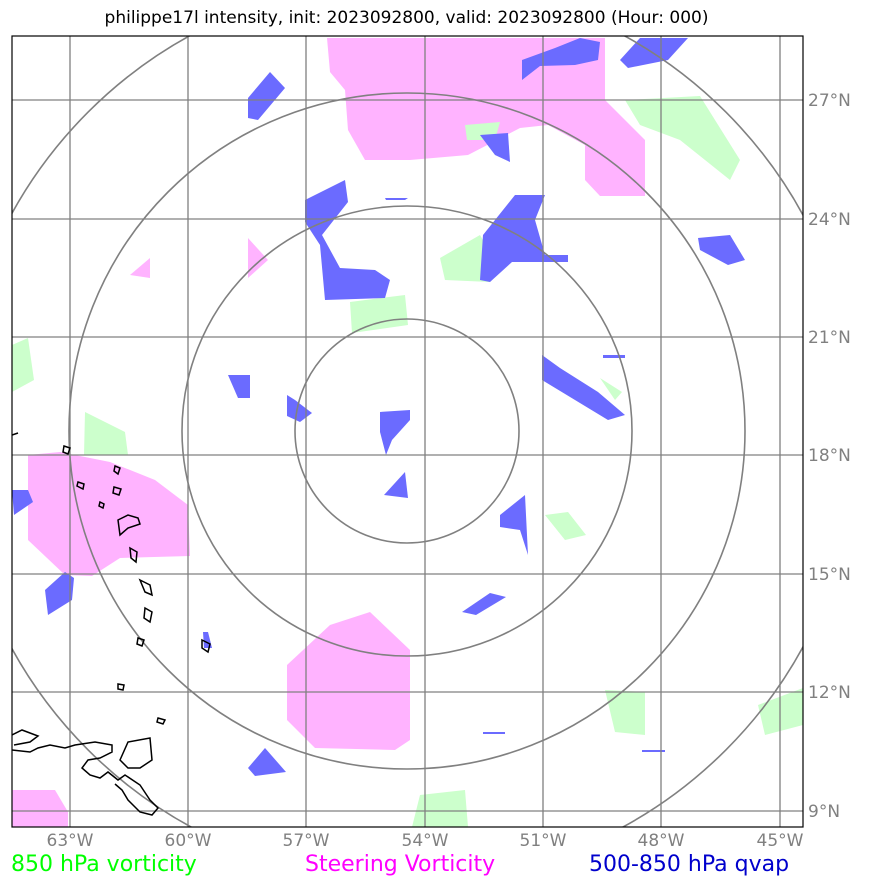  I want to click on vort850-area-w1, so click(106, 433).